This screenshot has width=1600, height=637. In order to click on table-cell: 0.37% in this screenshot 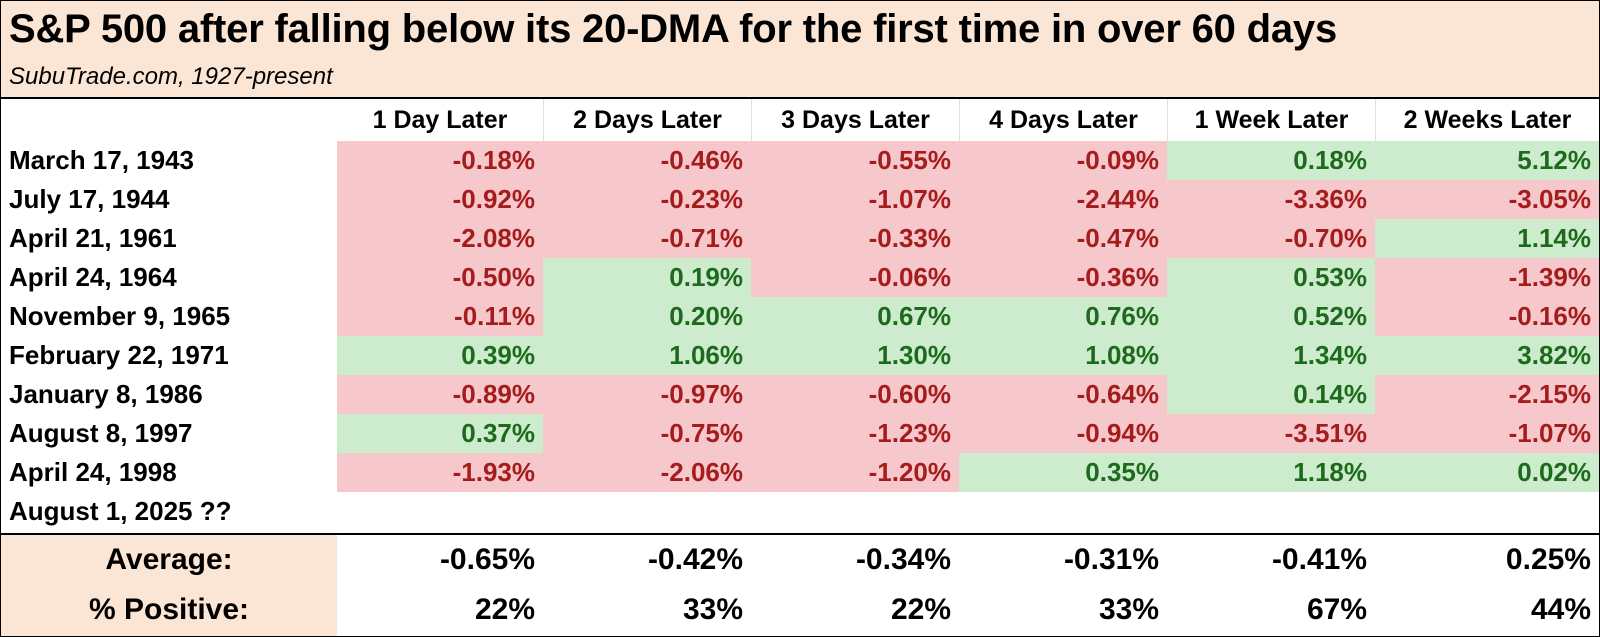, I will do `click(440, 433)`.